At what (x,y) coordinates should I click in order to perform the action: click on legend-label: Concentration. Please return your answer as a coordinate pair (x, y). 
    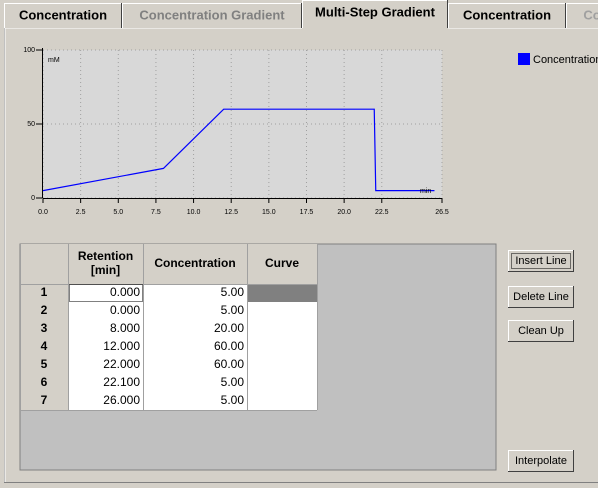
    Looking at the image, I should click on (565, 60).